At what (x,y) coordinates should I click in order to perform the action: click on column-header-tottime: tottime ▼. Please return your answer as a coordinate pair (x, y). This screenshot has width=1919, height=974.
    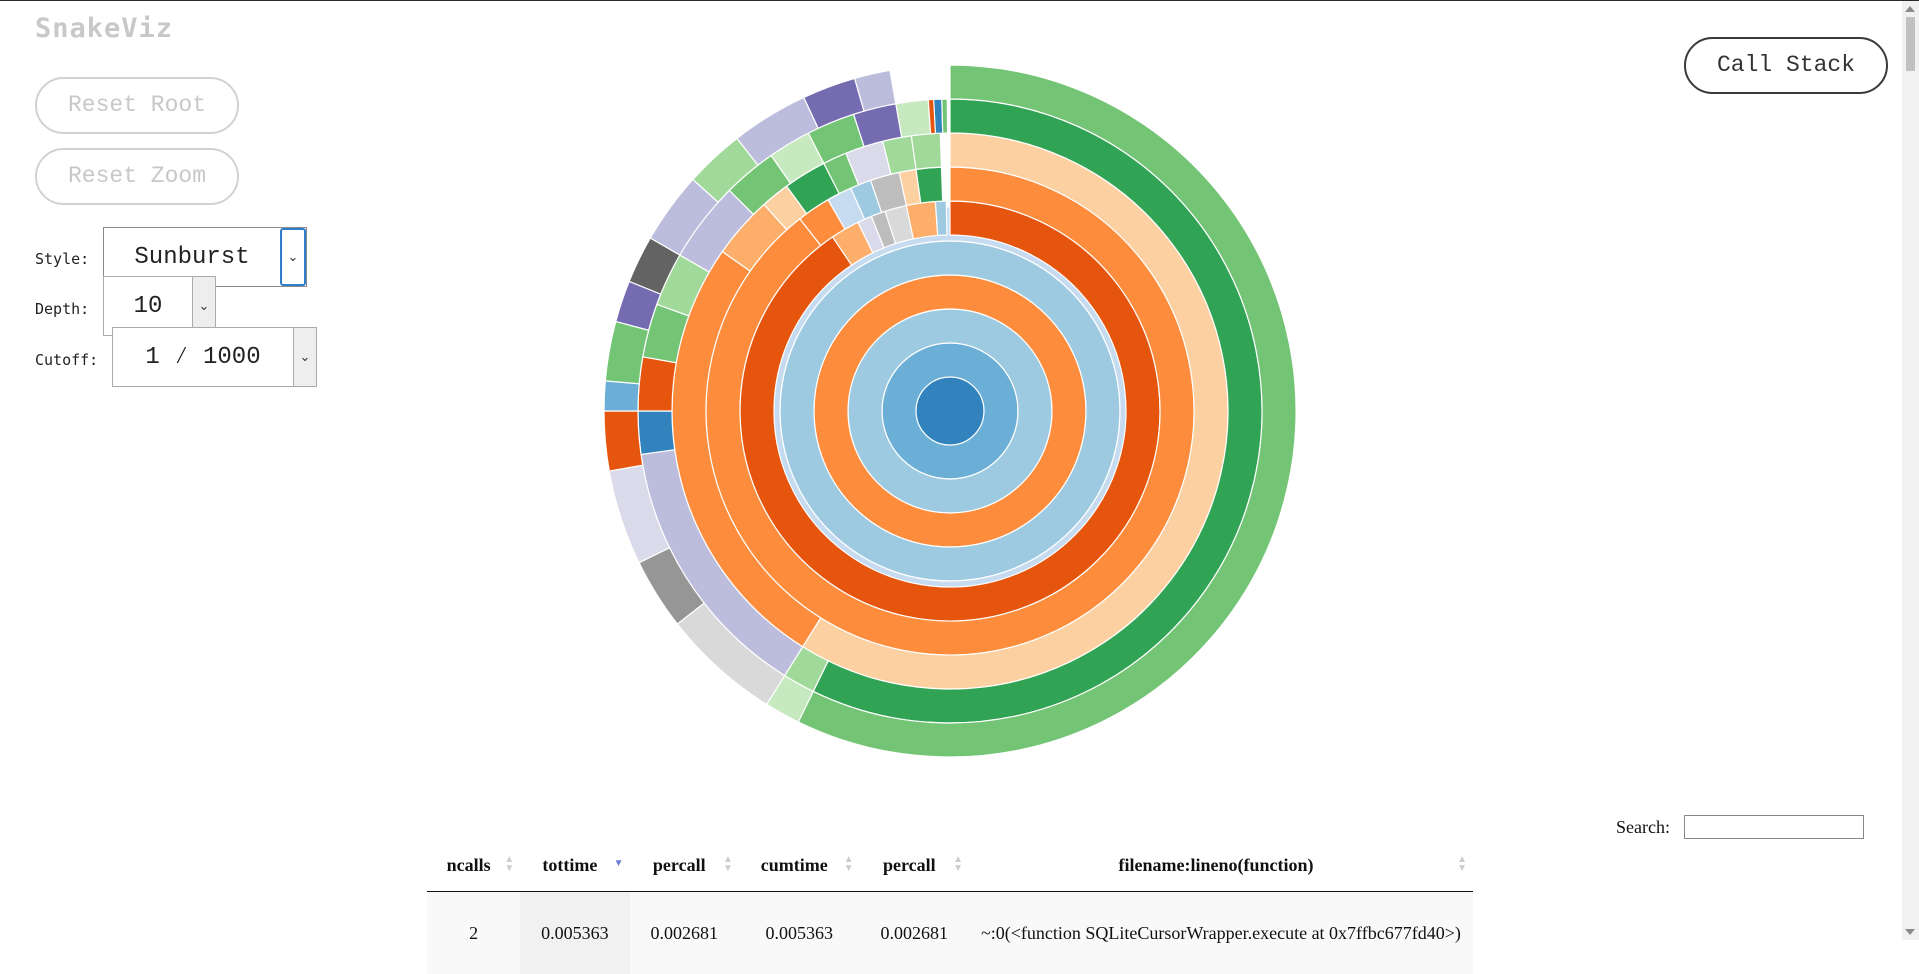
    Looking at the image, I should click on (574, 865).